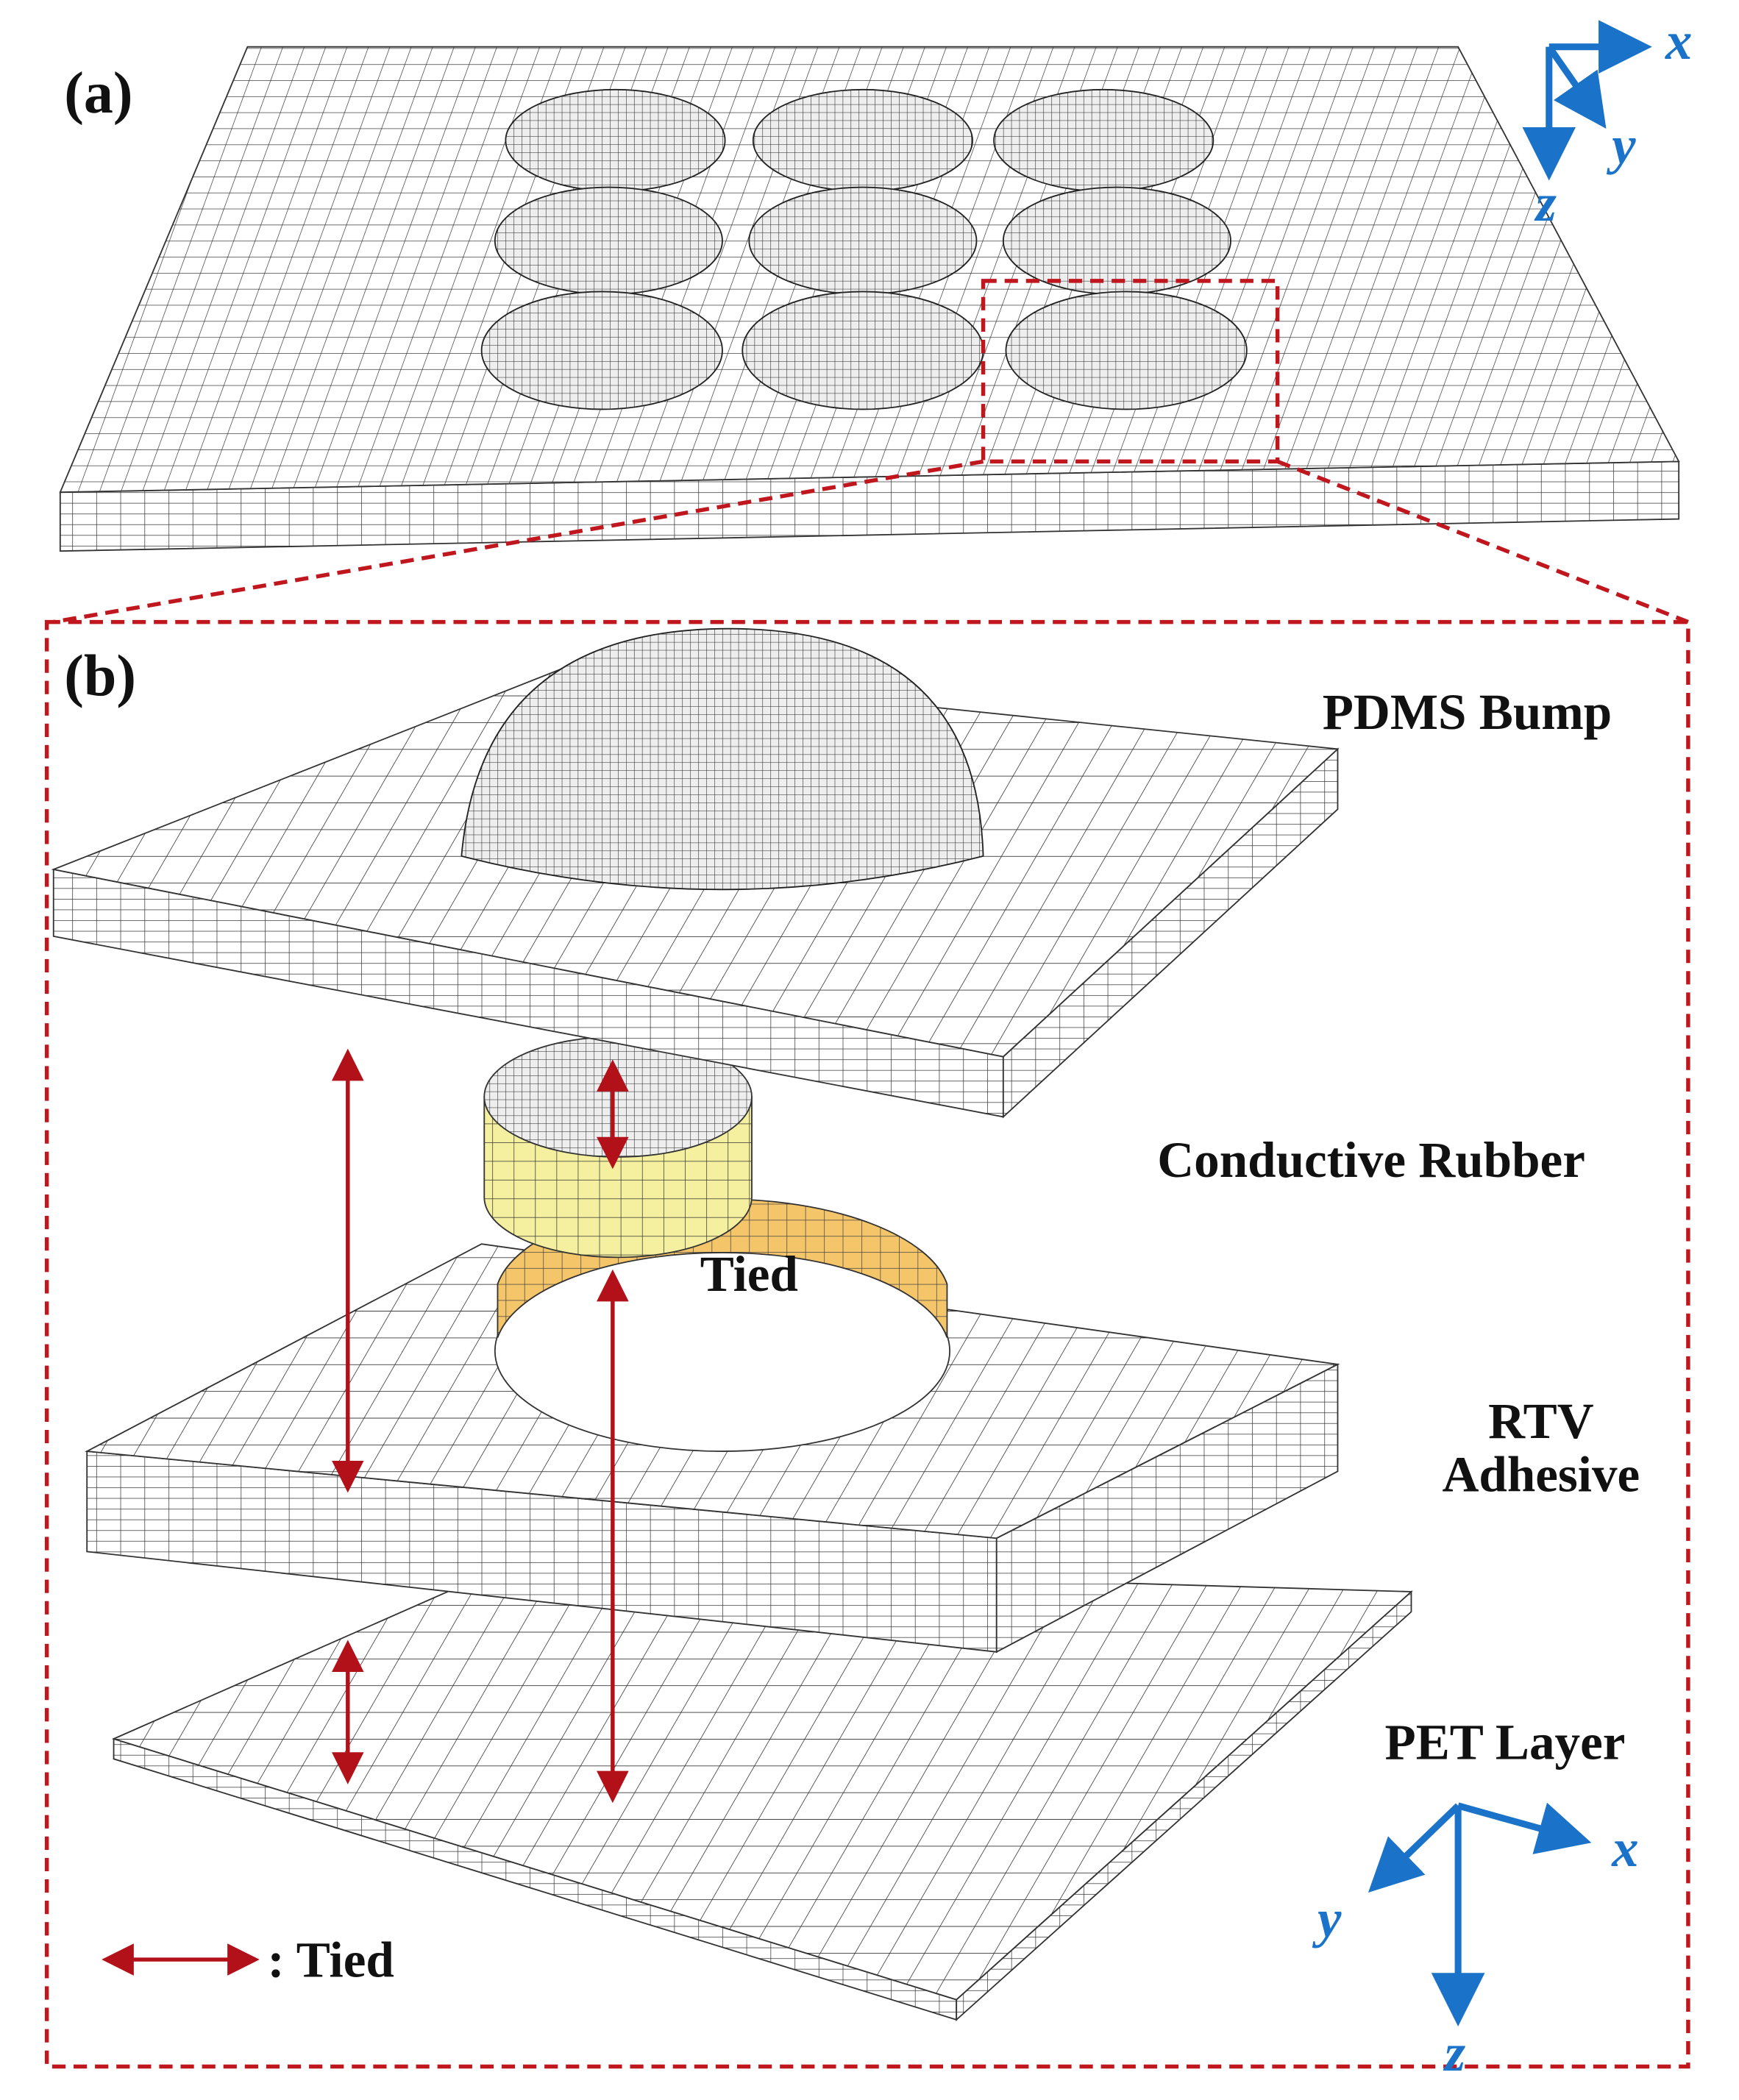 The image size is (1739, 2100). Describe the element at coordinates (331, 1960) in the screenshot. I see `legend-text: : Tied` at that location.